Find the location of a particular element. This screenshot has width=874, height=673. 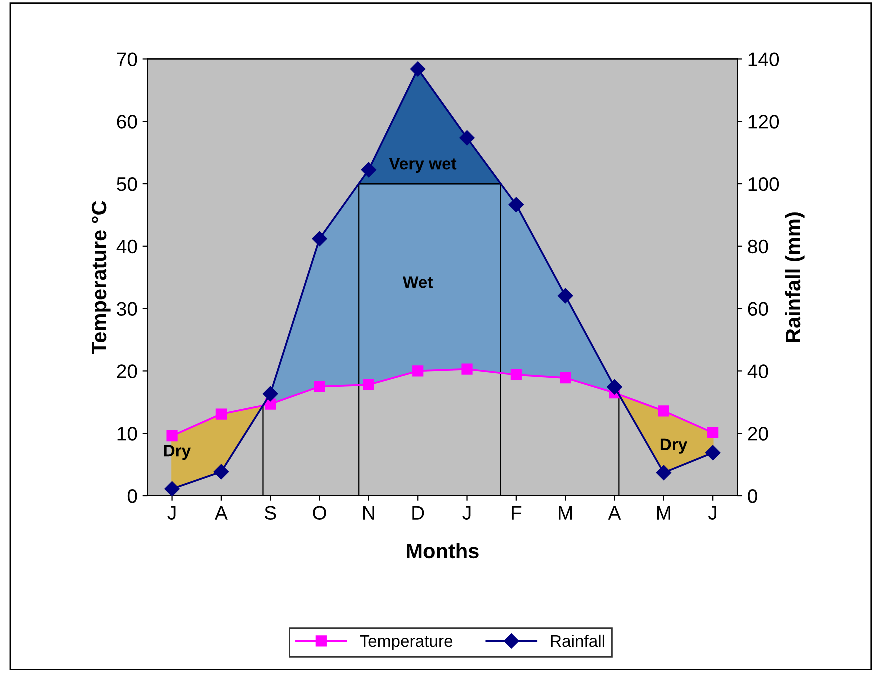

y-tick-label: 70 is located at coordinates (127, 59).